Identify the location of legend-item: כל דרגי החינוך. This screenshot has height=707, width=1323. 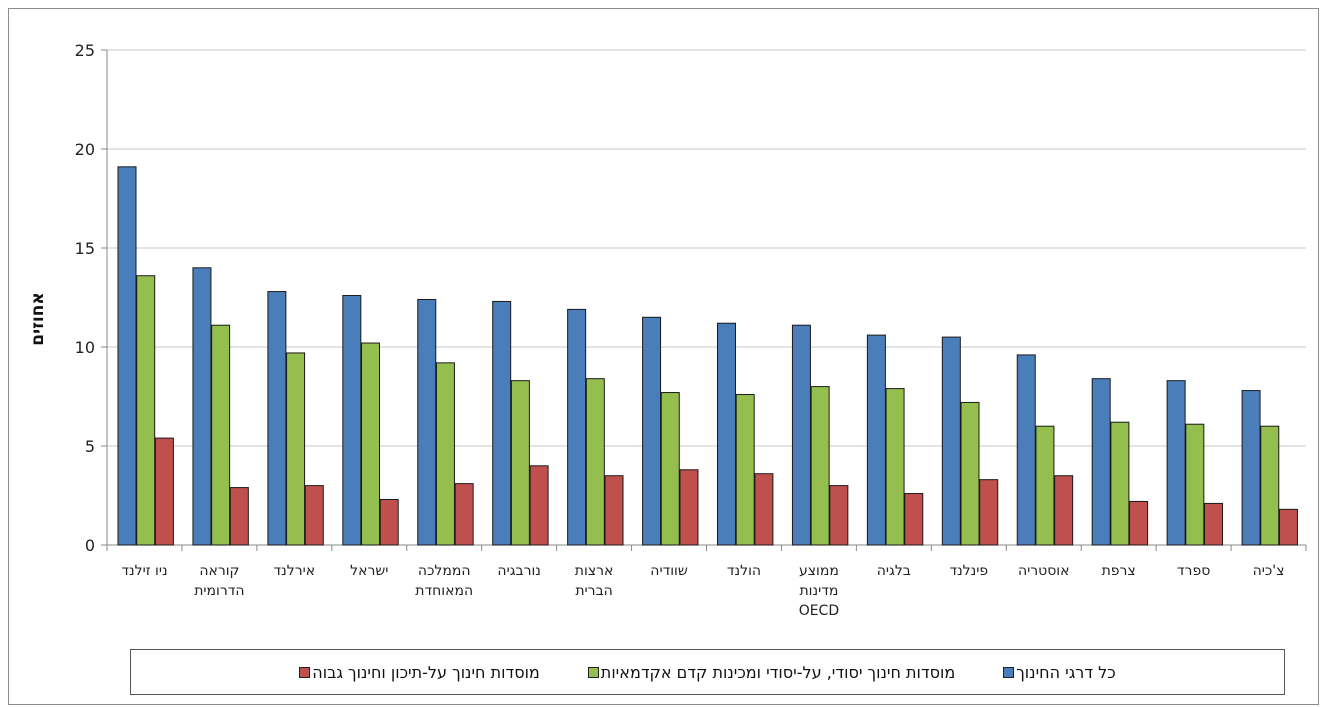
(1059, 672).